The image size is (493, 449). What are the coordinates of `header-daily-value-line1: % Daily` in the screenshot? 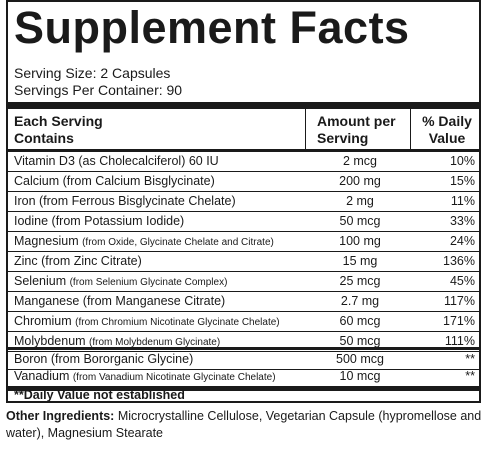 It's located at (447, 121).